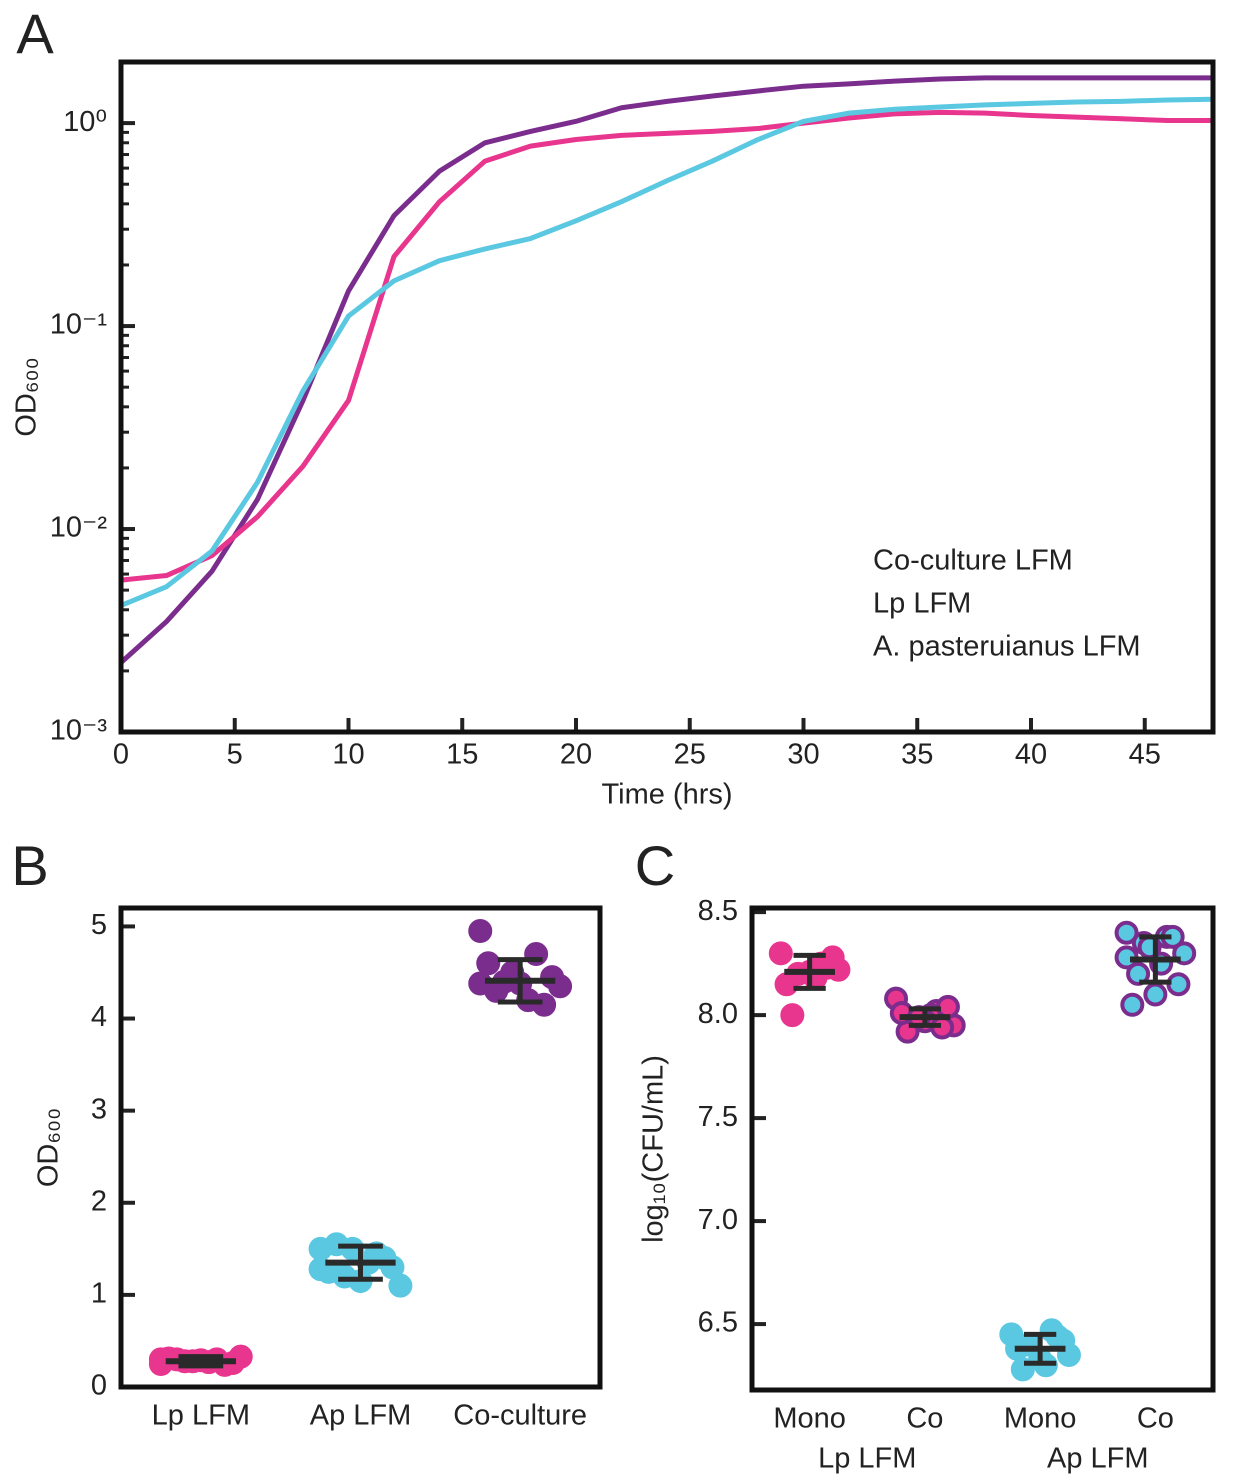  I want to click on x-tick-label: 25, so click(690, 755).